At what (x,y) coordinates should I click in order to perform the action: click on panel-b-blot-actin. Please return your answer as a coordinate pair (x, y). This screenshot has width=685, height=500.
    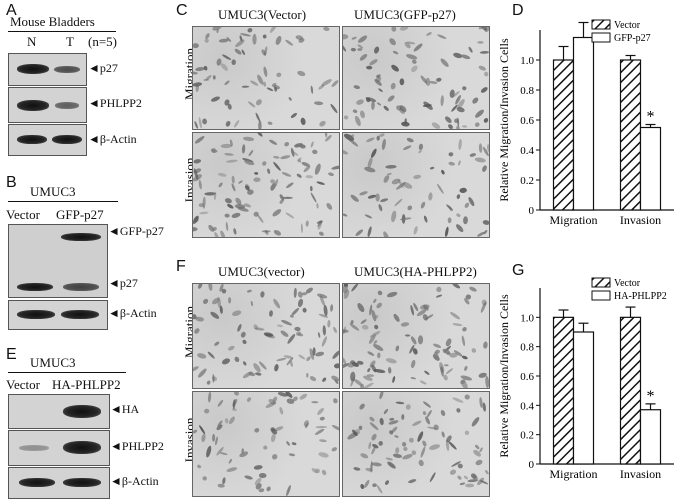
    Looking at the image, I should click on (58, 315).